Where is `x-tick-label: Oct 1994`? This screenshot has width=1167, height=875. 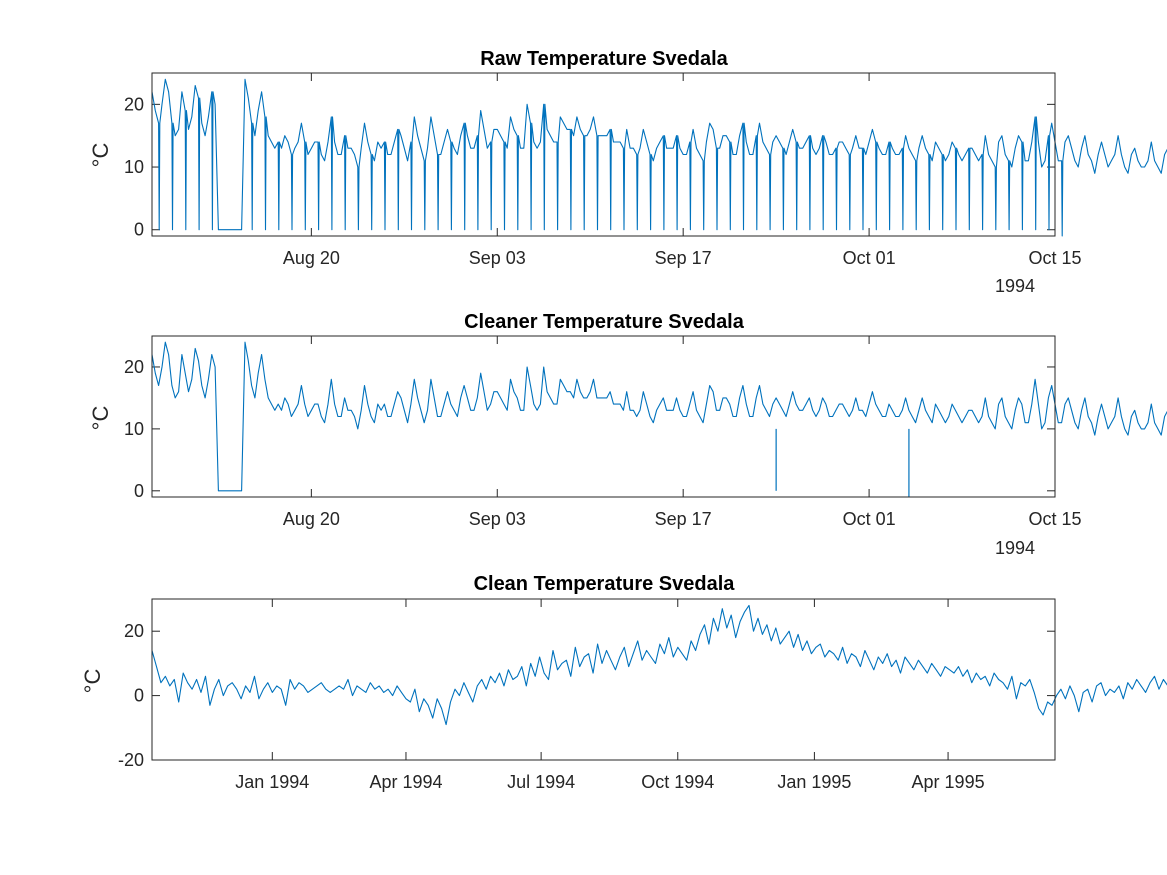 x-tick-label: Oct 1994 is located at coordinates (677, 782).